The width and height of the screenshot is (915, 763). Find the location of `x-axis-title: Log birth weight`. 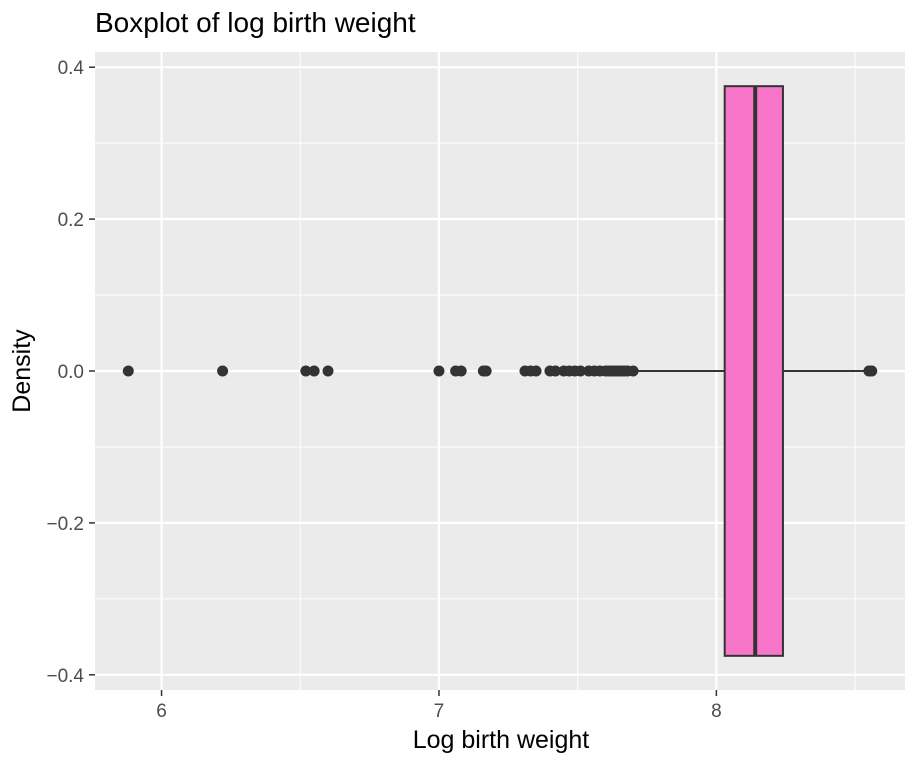

x-axis-title: Log birth weight is located at coordinates (501, 740).